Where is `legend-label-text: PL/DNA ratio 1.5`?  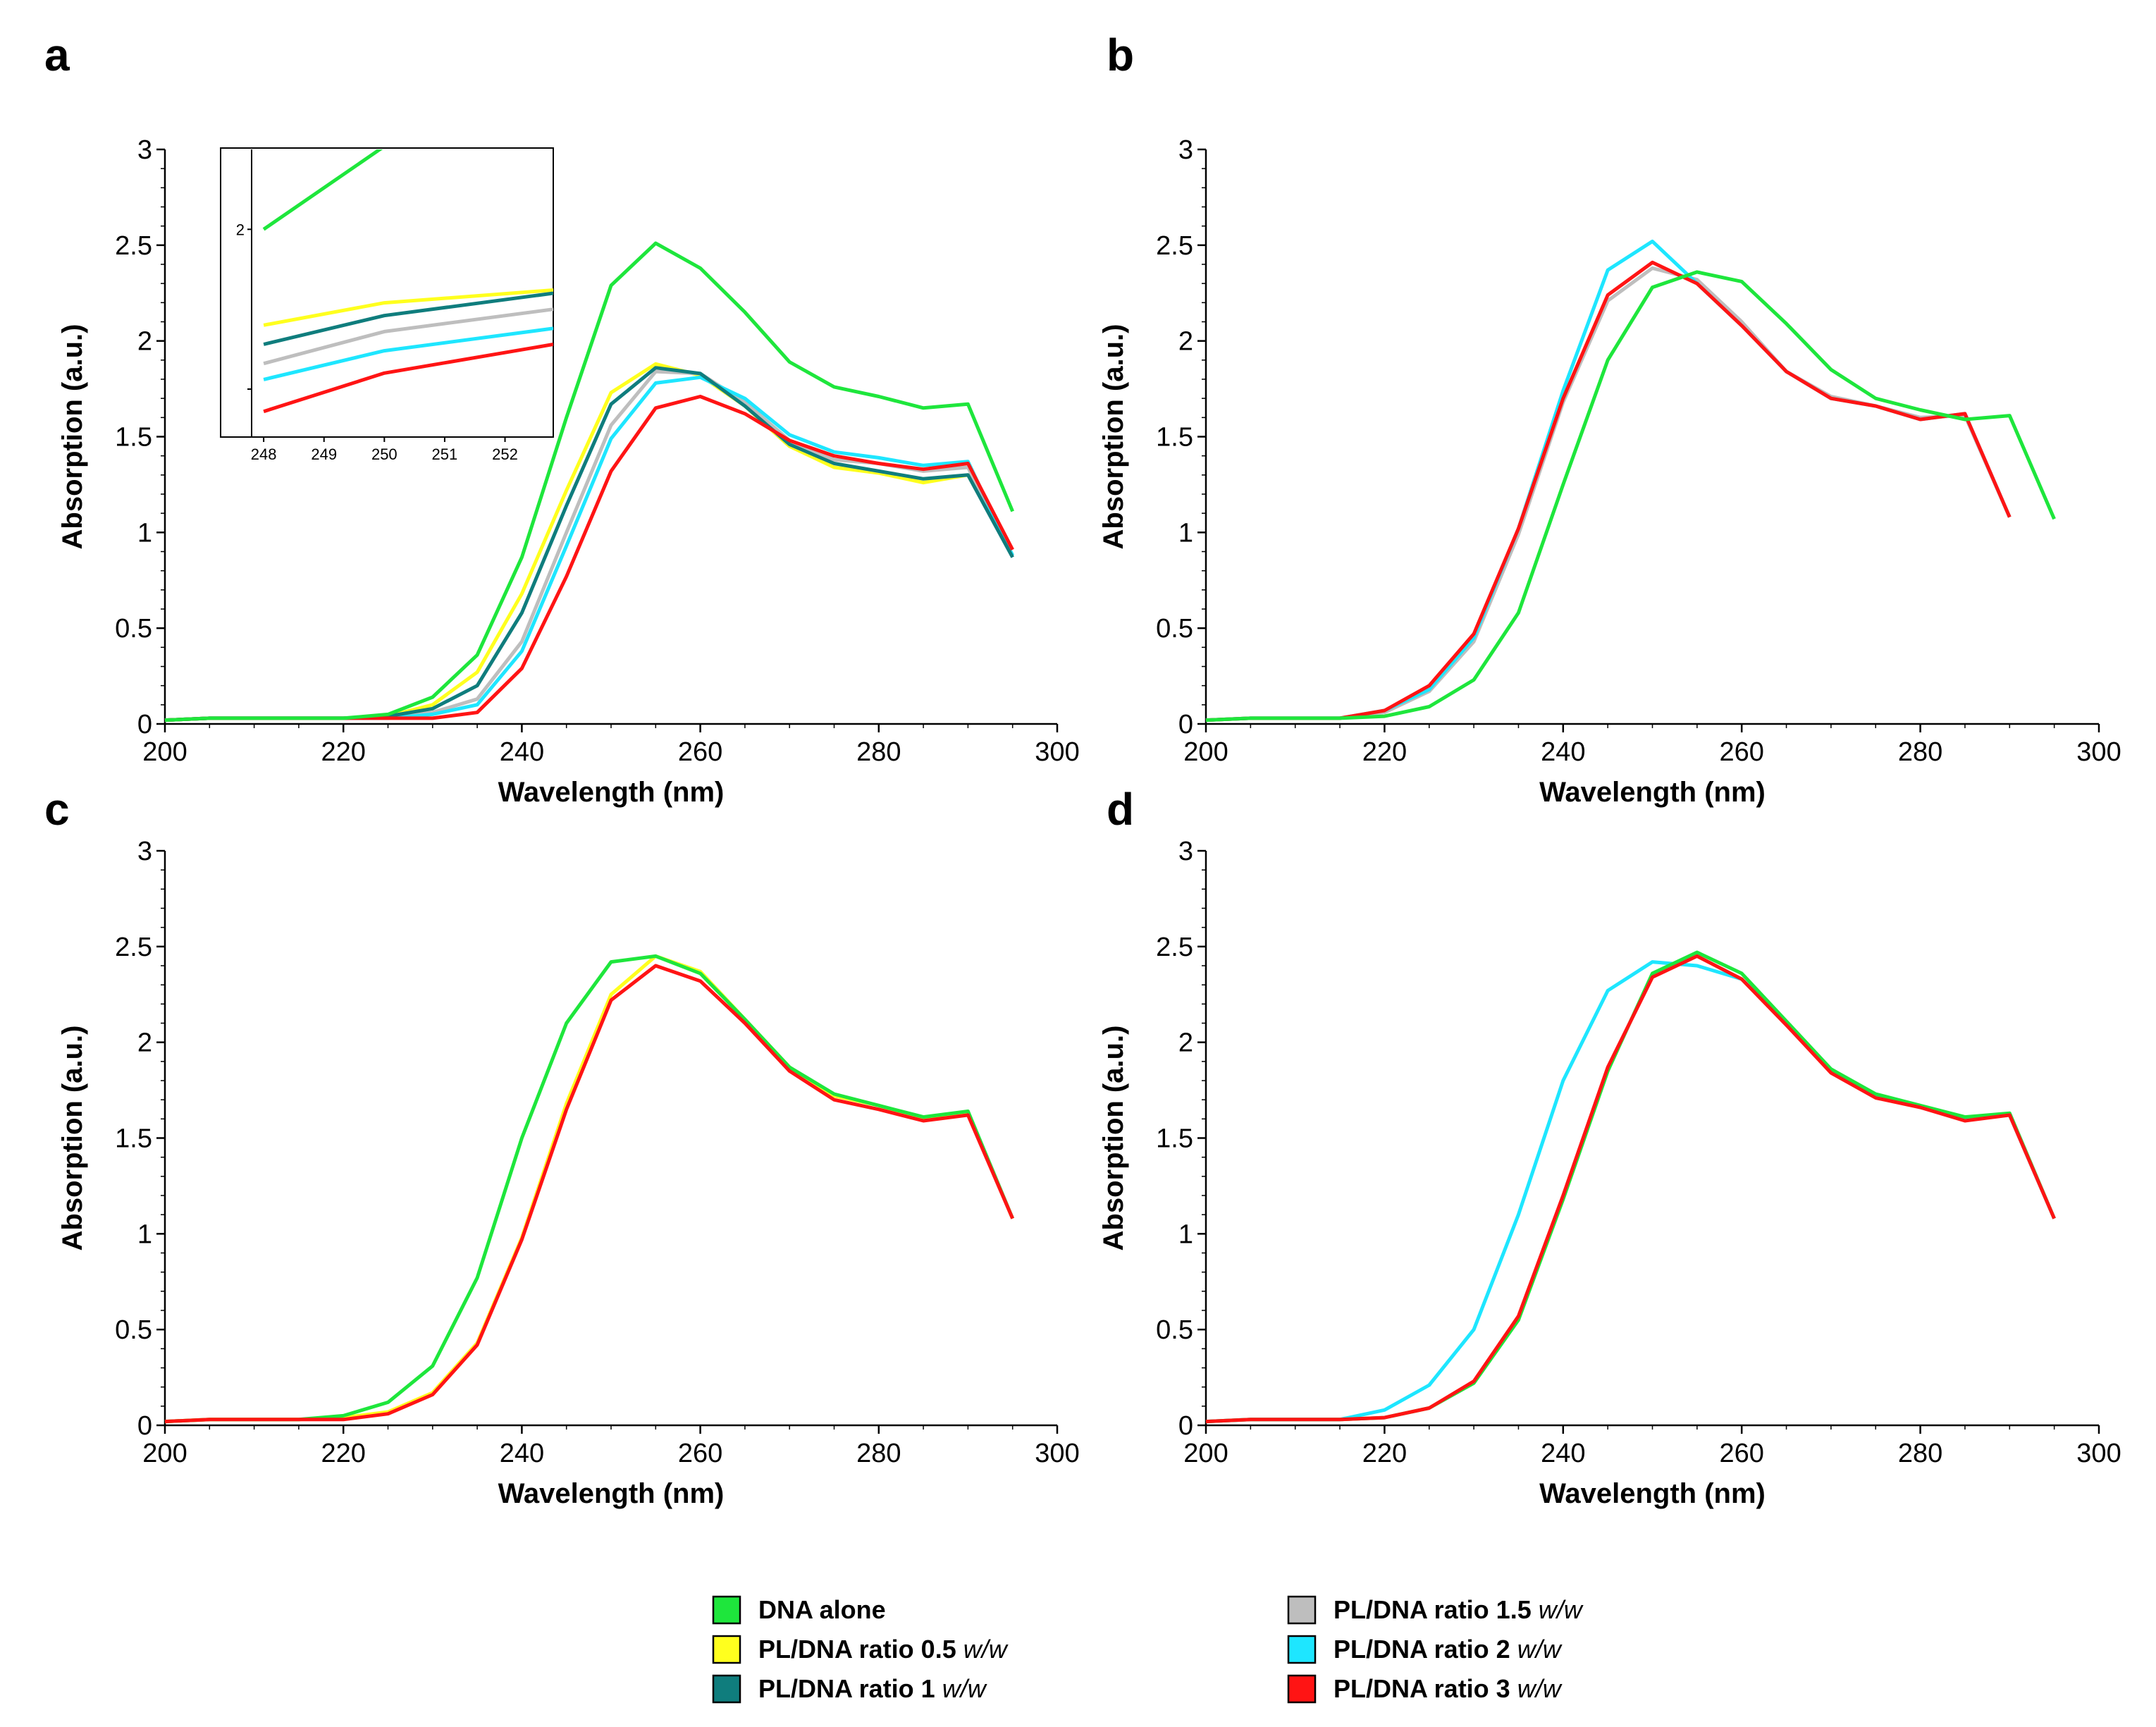
legend-label-text: PL/DNA ratio 1.5 is located at coordinates (1436, 1609).